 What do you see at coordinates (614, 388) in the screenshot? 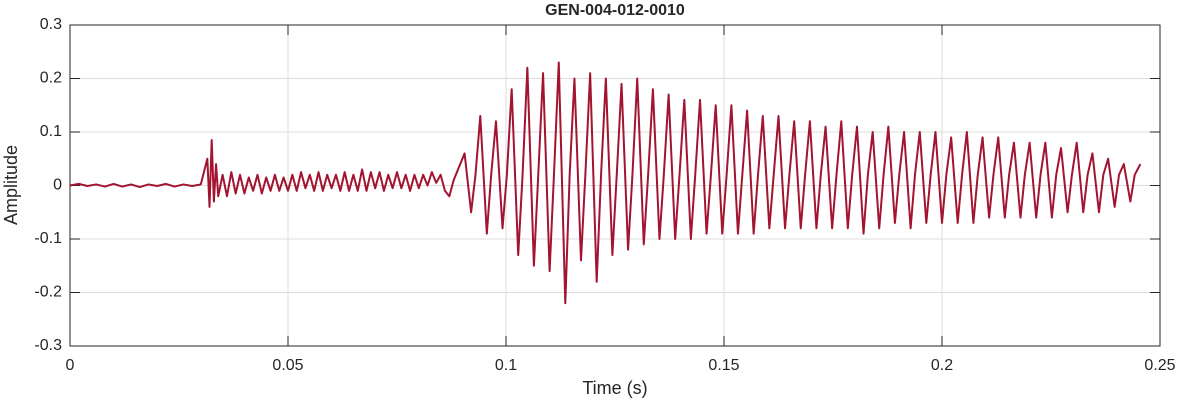
I see `x-axis-label: Time (s)` at bounding box center [614, 388].